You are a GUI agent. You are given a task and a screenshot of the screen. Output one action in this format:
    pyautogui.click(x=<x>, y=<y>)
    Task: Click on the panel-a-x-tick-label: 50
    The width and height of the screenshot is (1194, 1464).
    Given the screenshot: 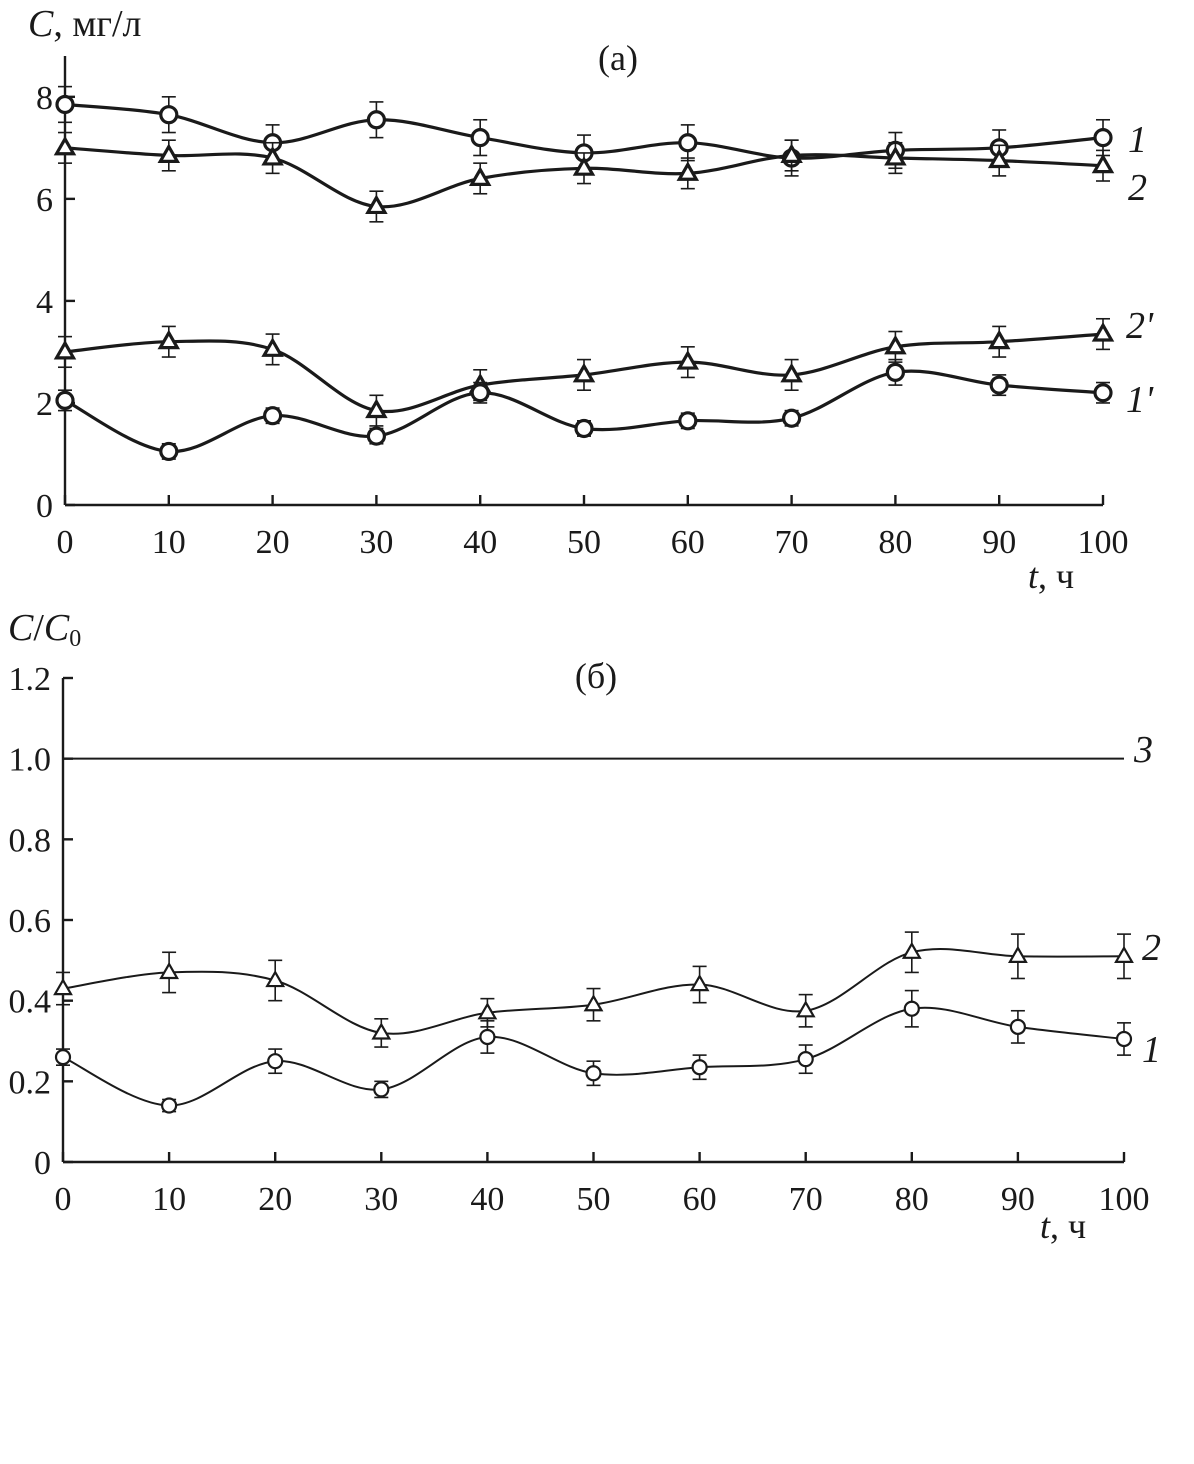 What is the action you would take?
    pyautogui.click(x=584, y=542)
    